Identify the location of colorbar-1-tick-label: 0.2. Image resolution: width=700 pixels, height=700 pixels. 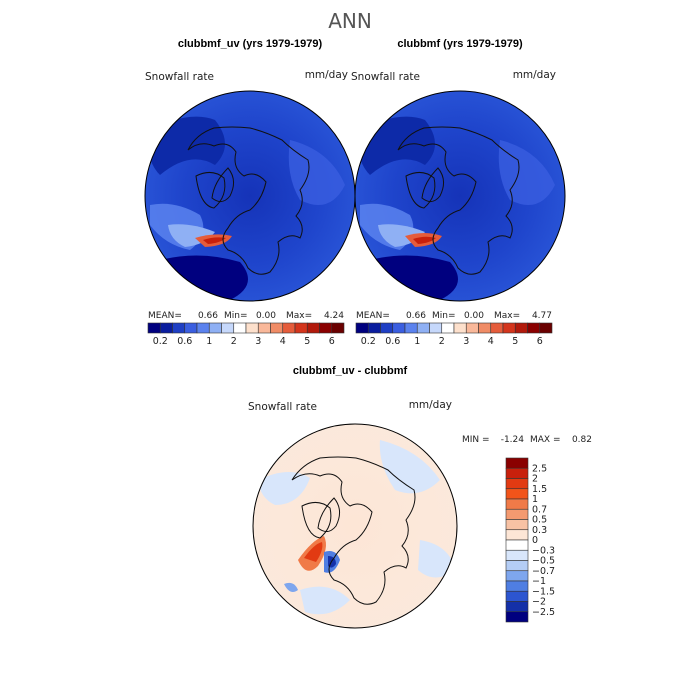
(160, 341).